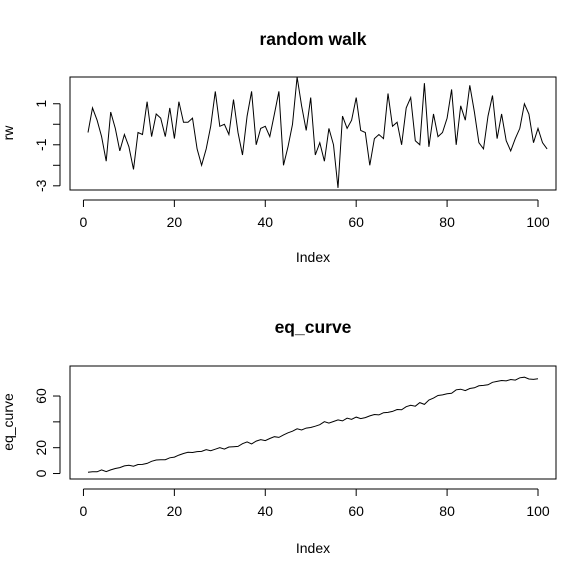 The height and width of the screenshot is (567, 585). I want to click on y-axis-label: rw, so click(8, 133).